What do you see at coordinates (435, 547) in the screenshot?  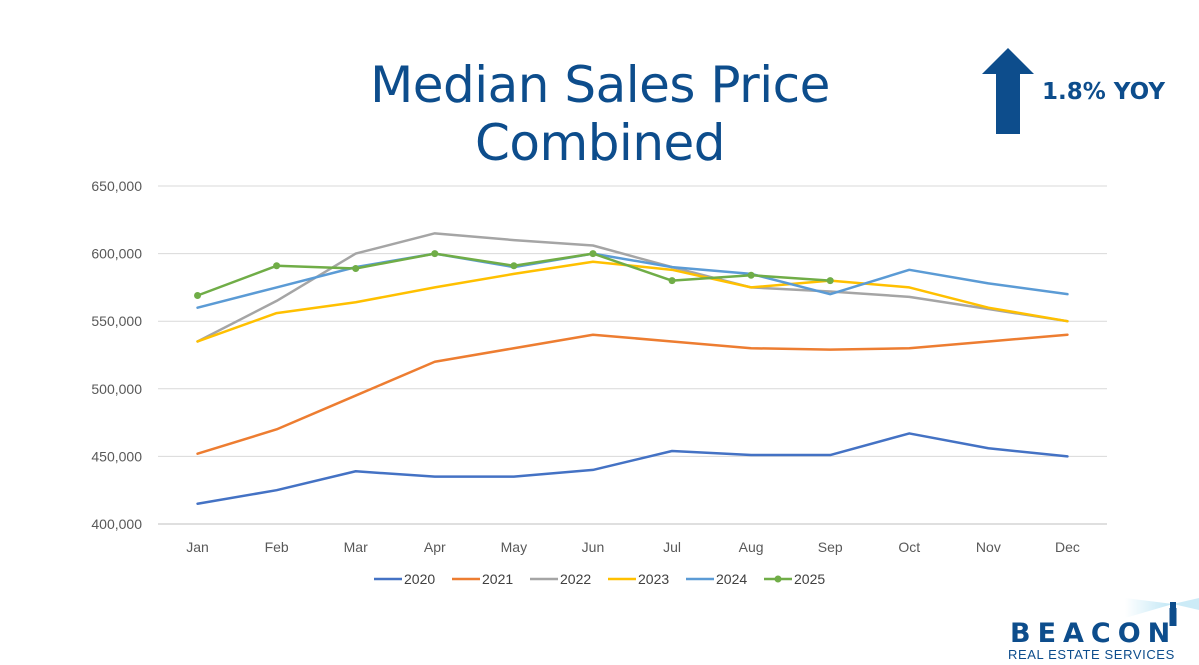 I see `x-tick-label: Apr` at bounding box center [435, 547].